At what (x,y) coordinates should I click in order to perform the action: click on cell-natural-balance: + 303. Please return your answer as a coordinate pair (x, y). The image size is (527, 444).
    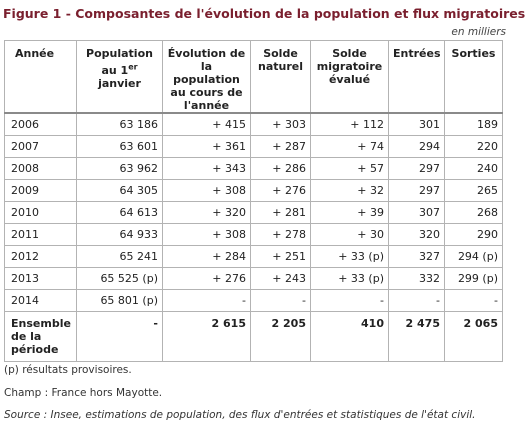
    Looking at the image, I should click on (280, 124).